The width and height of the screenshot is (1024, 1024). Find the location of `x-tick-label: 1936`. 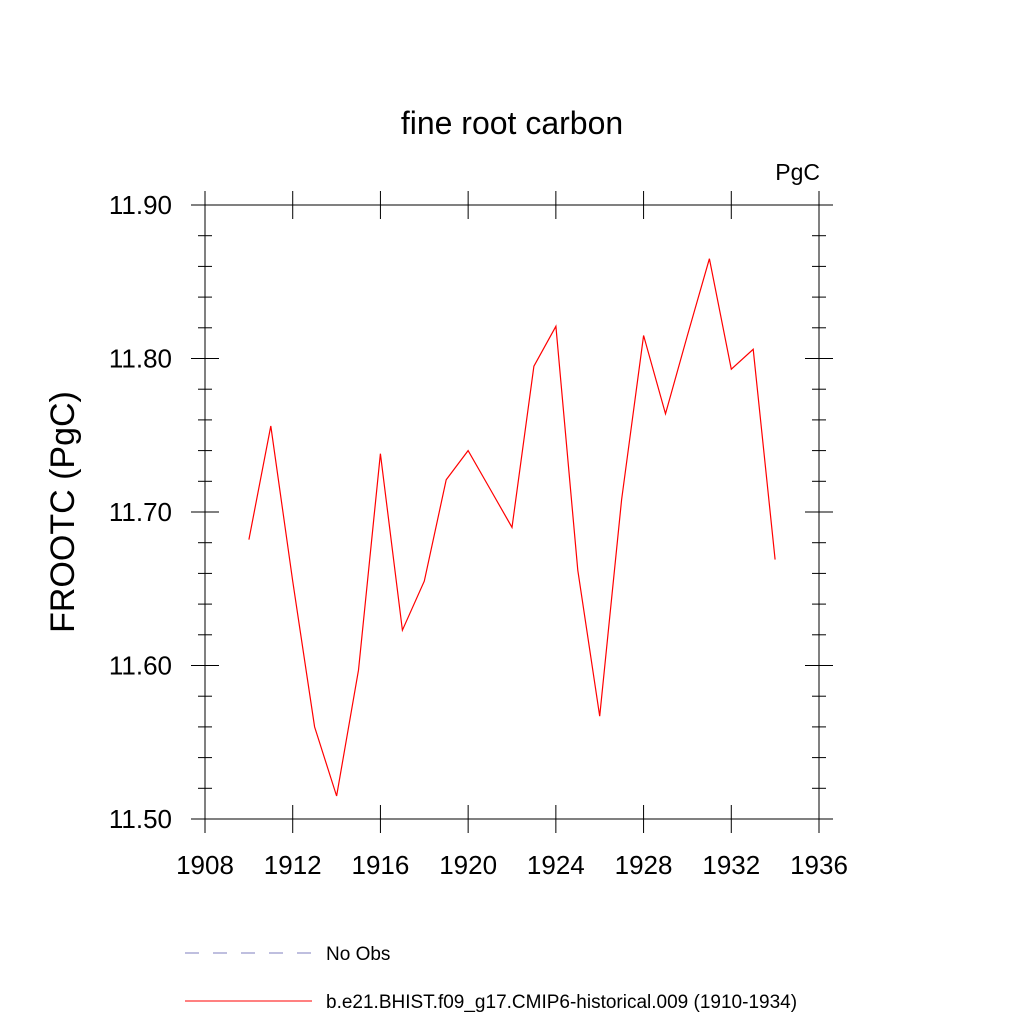

x-tick-label: 1936 is located at coordinates (819, 865).